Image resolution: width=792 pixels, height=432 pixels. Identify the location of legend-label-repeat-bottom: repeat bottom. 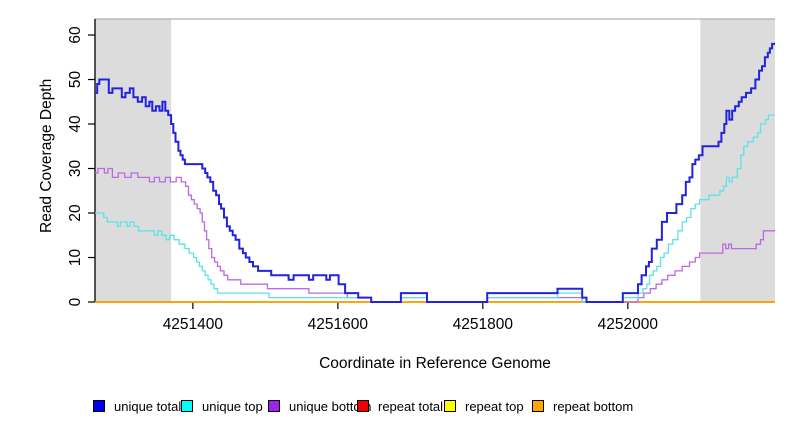
(593, 406).